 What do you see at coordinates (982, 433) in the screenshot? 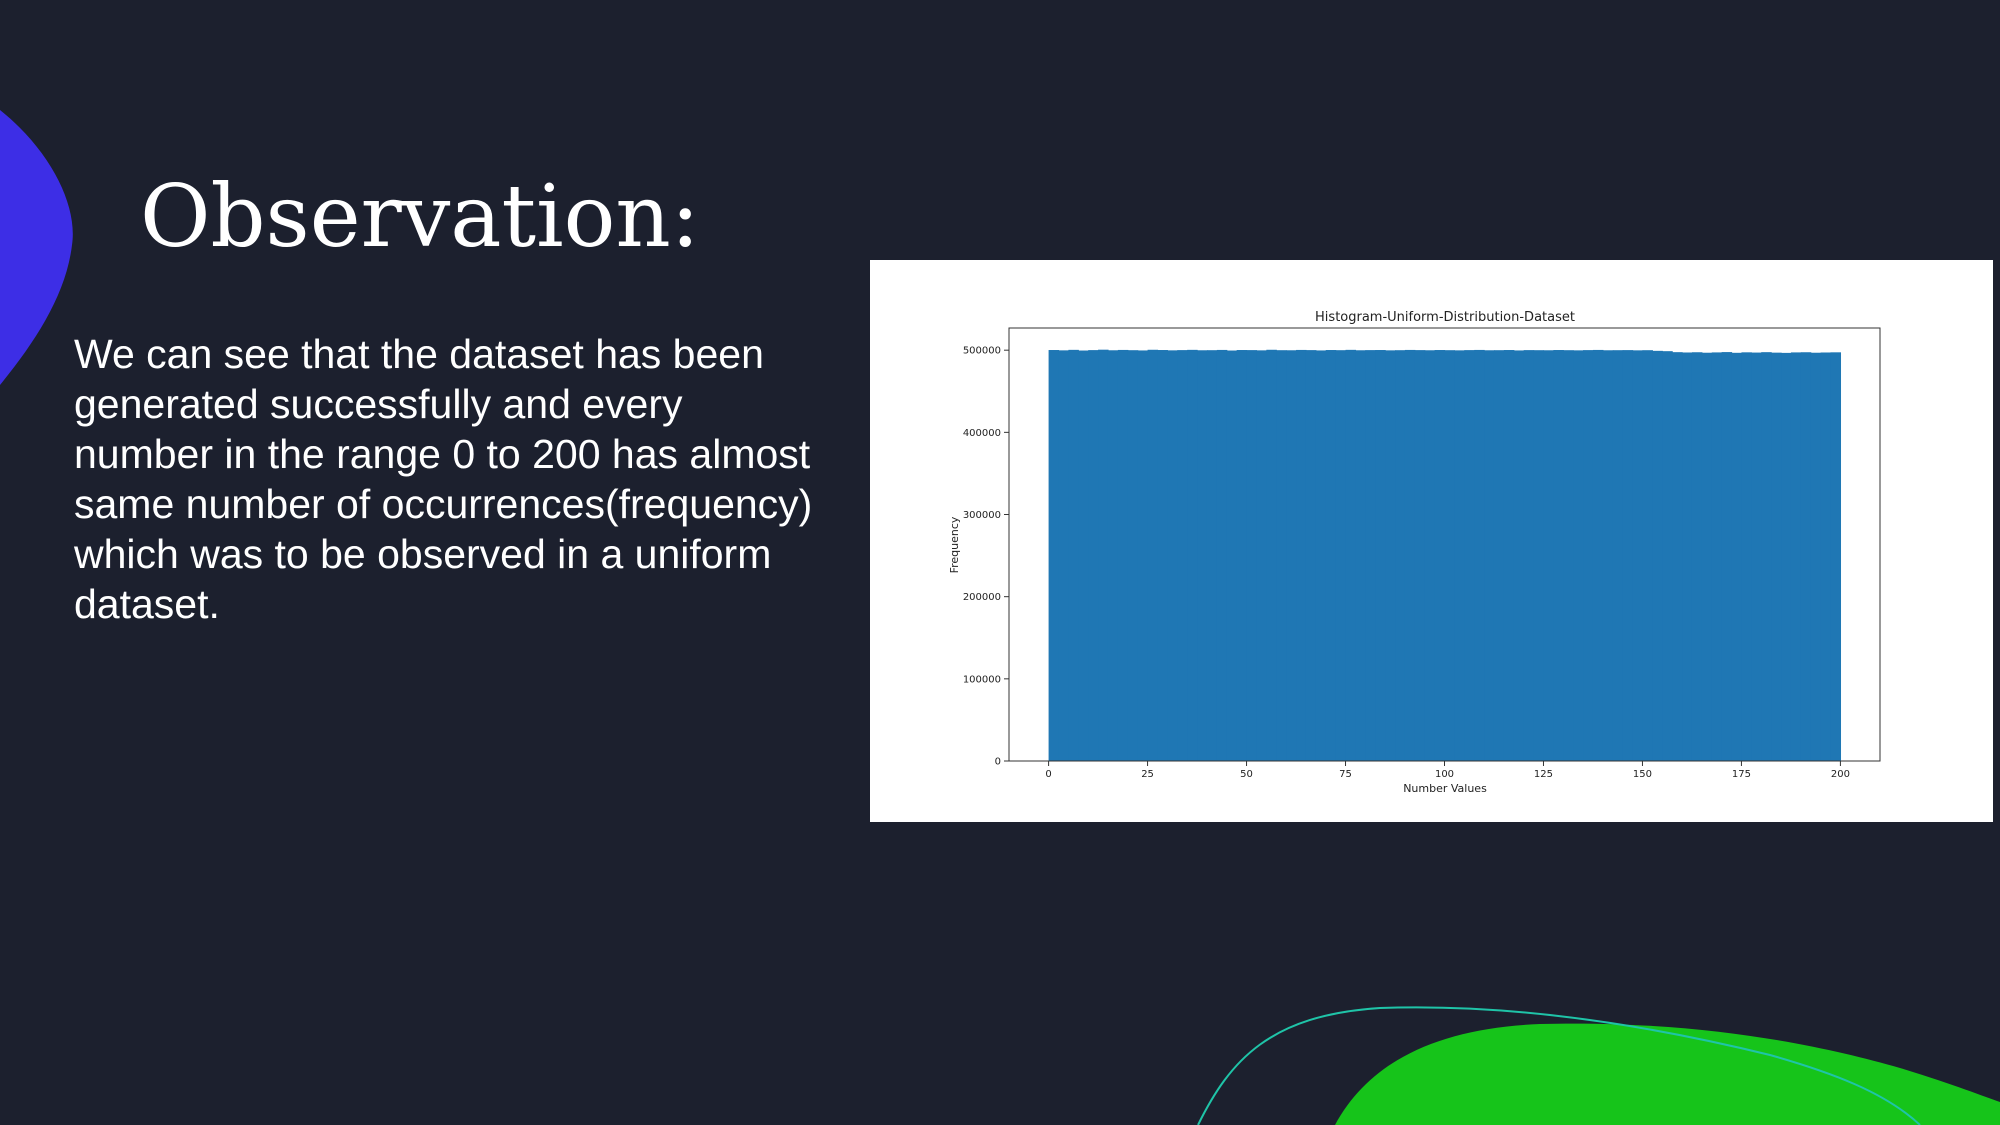
I see `y-tick-label: 400000` at bounding box center [982, 433].